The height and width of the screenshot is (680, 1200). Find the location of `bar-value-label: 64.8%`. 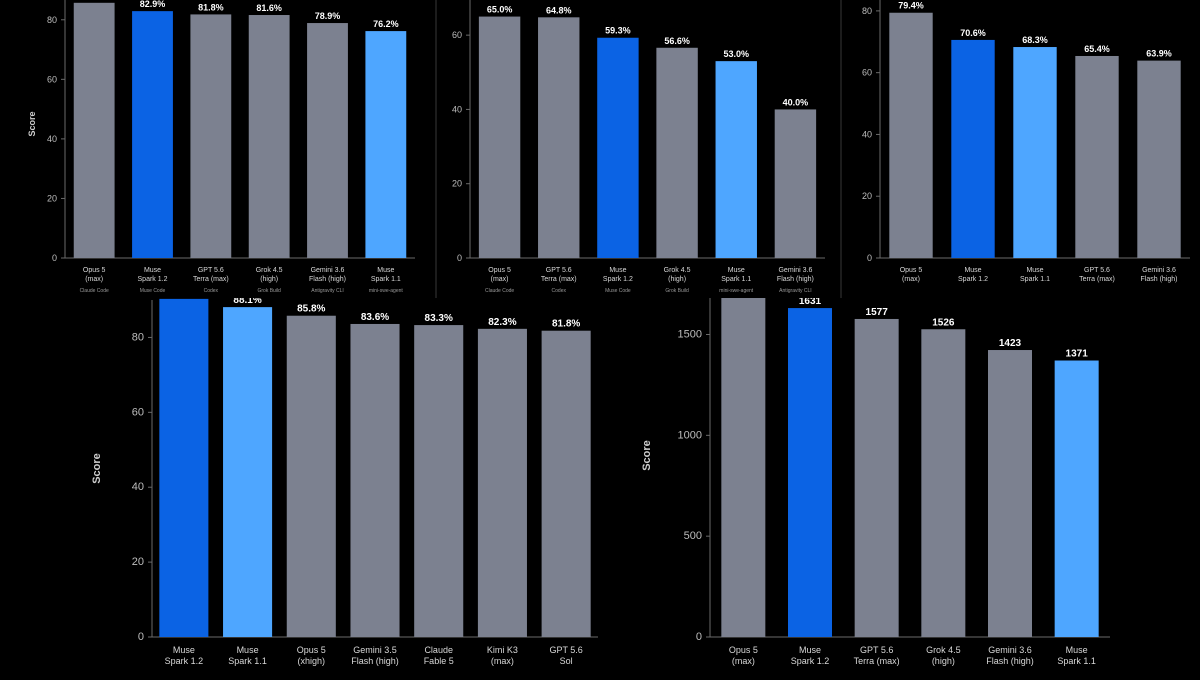

bar-value-label: 64.8% is located at coordinates (559, 10).